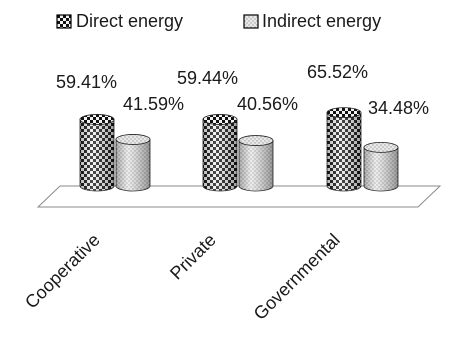 Image resolution: width=450 pixels, height=339 pixels. Describe the element at coordinates (64, 21) in the screenshot. I see `legend-swatch-direct` at that location.